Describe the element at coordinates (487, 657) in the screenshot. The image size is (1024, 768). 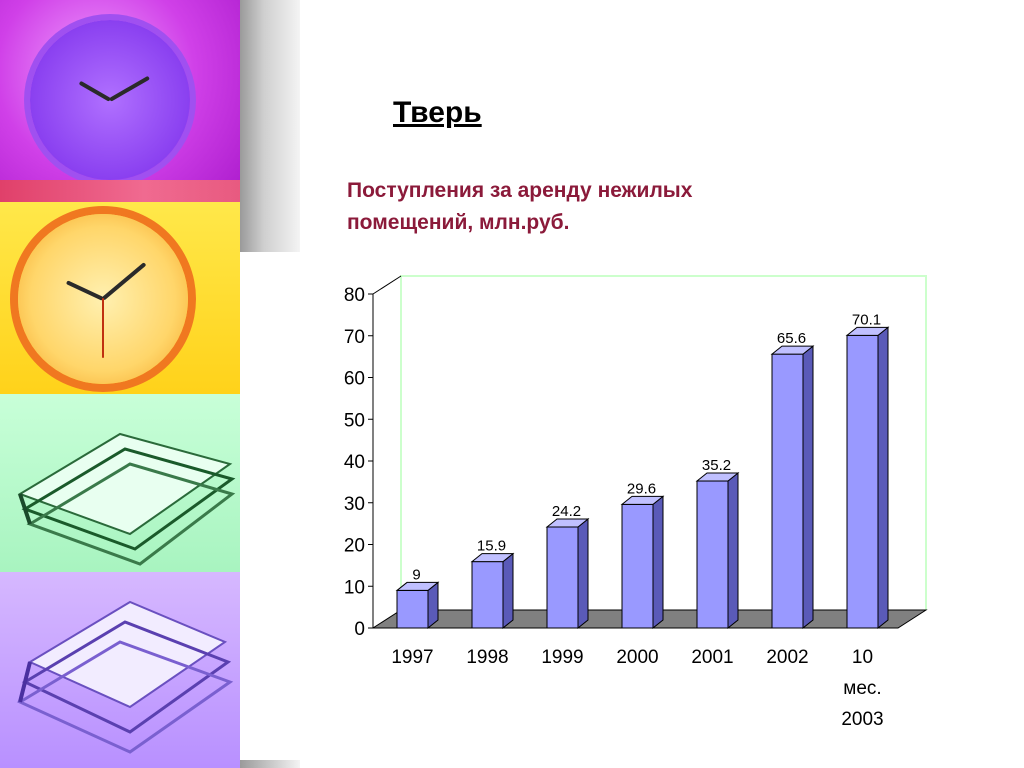
I see `x-tick-label: 1998` at that location.